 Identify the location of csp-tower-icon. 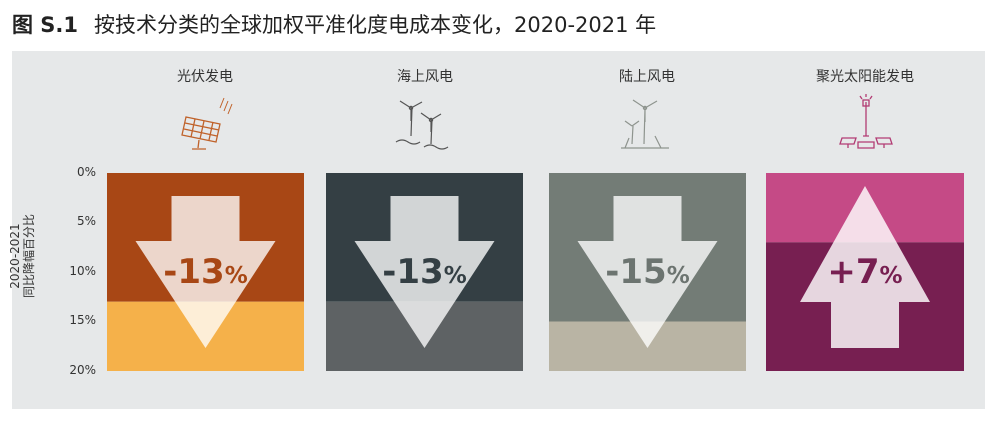
(866, 121).